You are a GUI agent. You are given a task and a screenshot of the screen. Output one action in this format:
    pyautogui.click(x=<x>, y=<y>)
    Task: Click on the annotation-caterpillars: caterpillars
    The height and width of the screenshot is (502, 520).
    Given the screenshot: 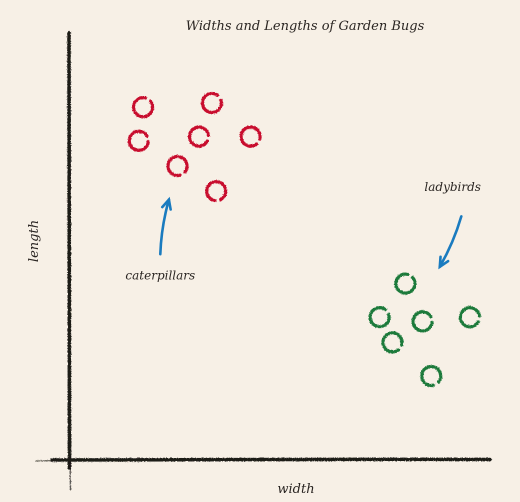 What is the action you would take?
    pyautogui.click(x=160, y=241)
    